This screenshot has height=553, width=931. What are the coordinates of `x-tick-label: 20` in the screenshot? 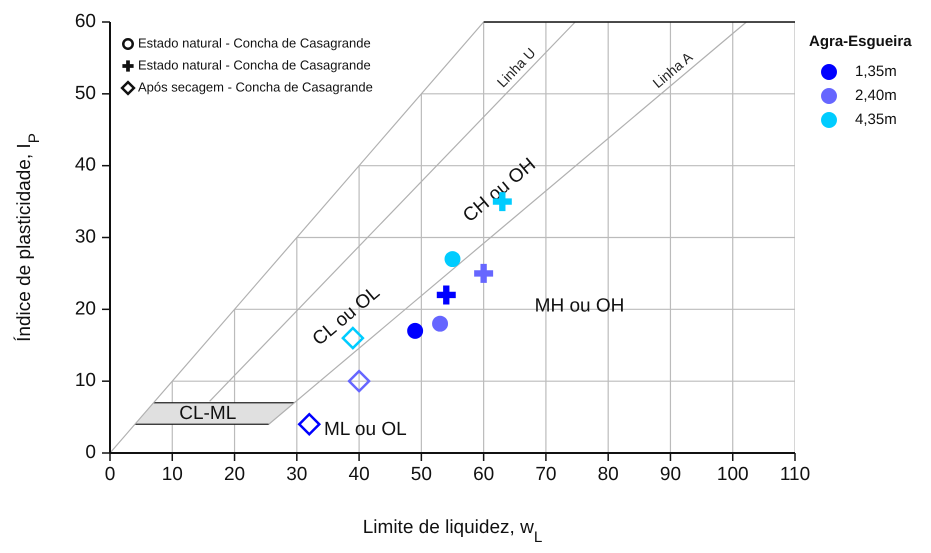 It's located at (235, 474).